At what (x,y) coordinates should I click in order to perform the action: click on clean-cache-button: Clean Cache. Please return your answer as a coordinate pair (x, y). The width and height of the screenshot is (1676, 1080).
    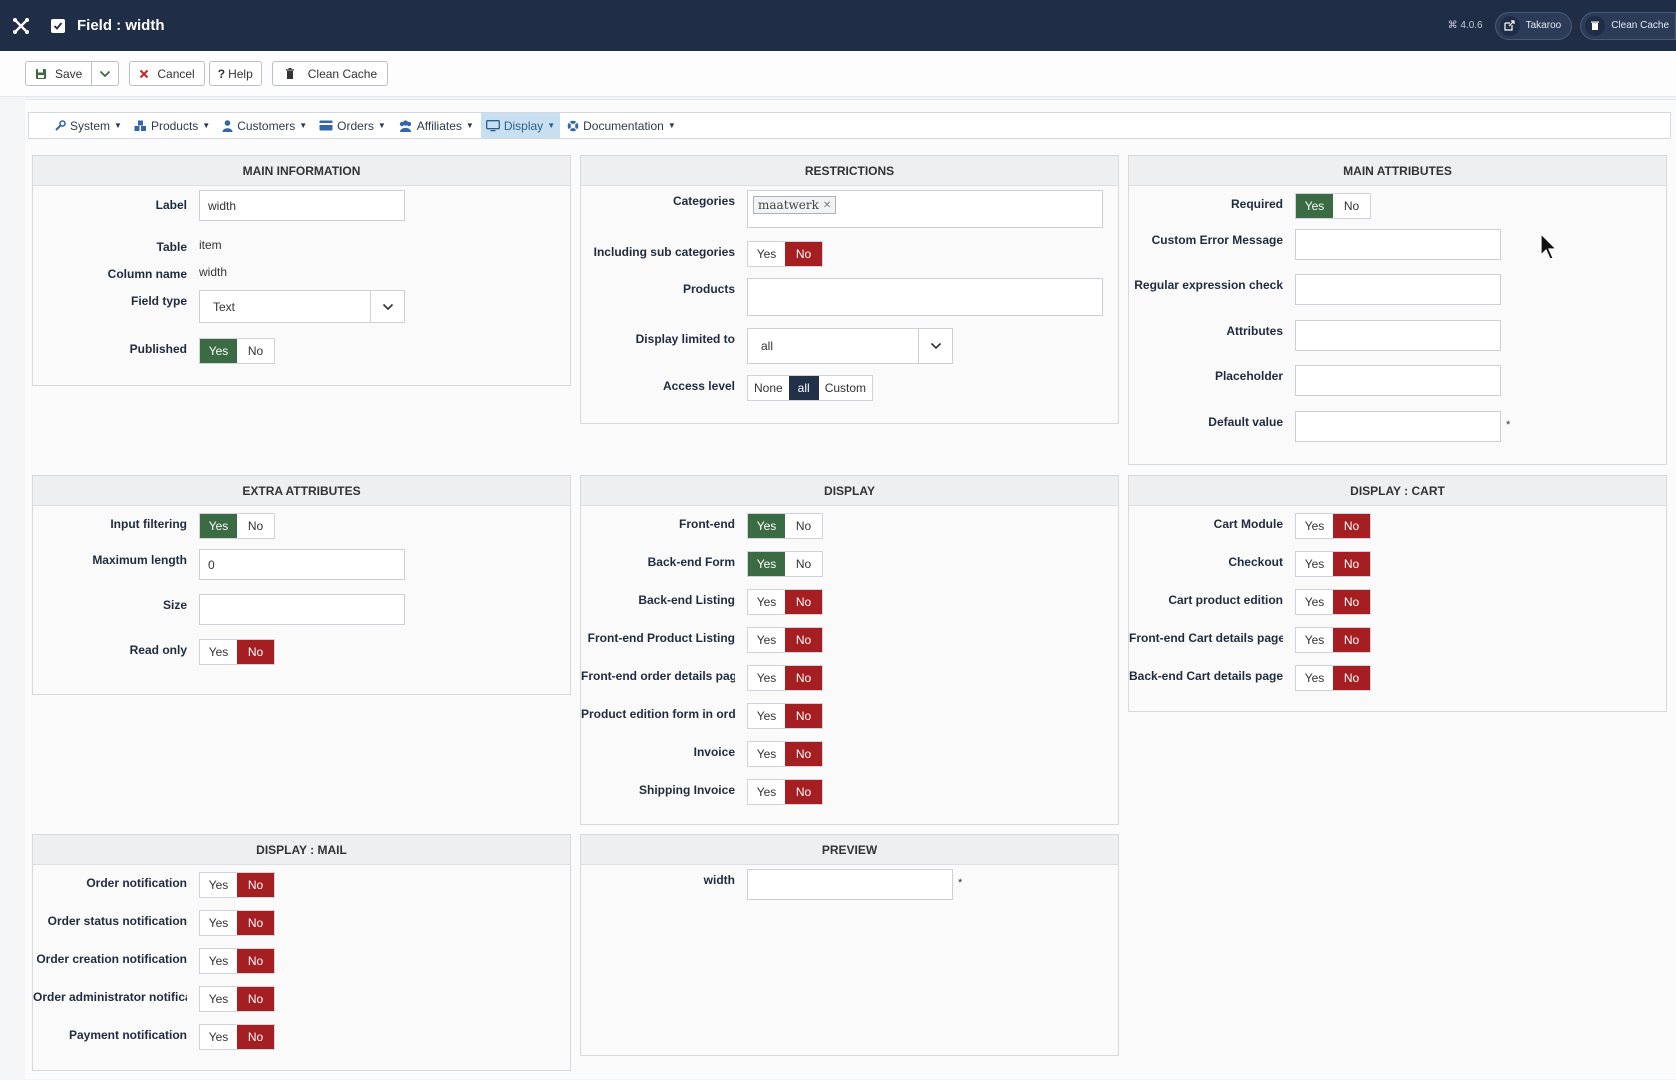
    Looking at the image, I should click on (330, 73).